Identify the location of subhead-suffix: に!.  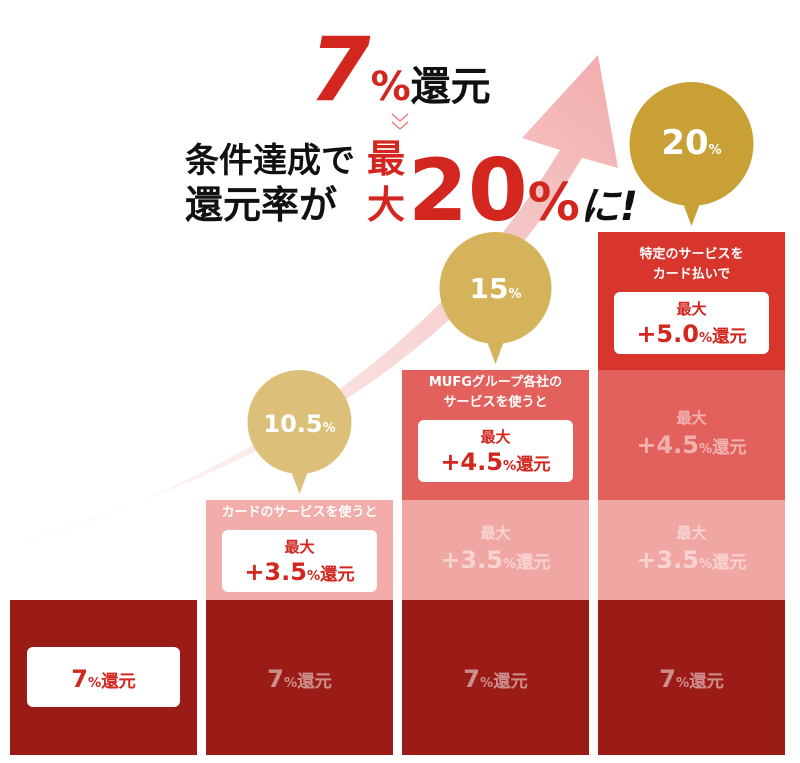
(609, 207).